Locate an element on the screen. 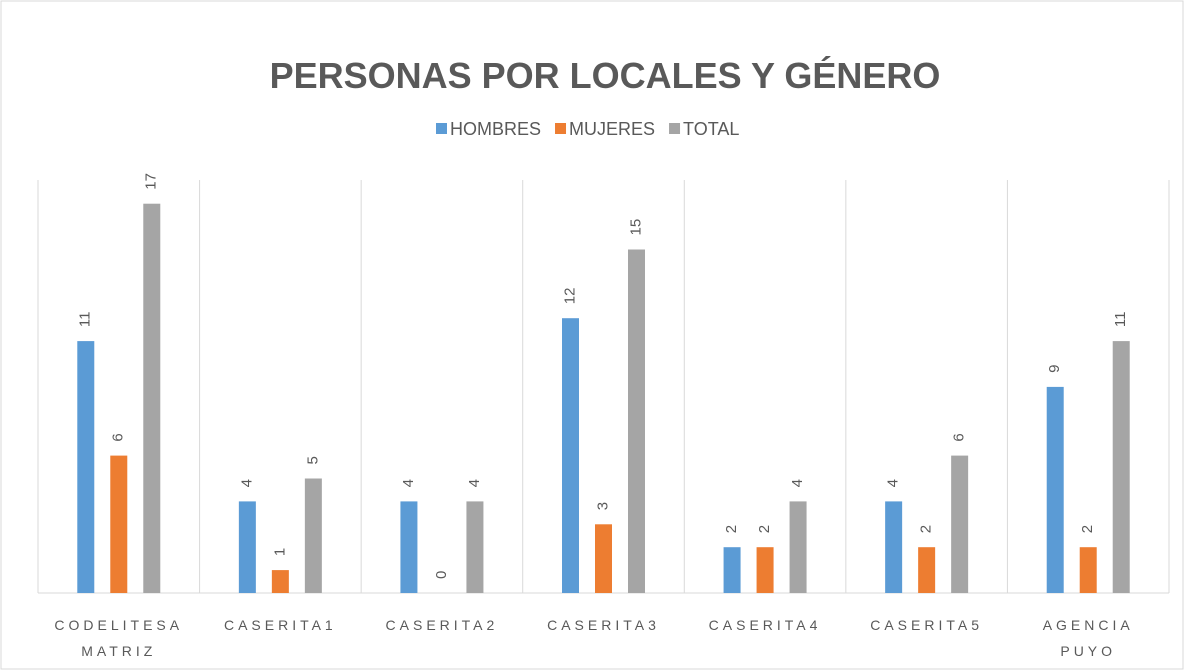 The height and width of the screenshot is (671, 1185). data-label: 12 is located at coordinates (569, 296).